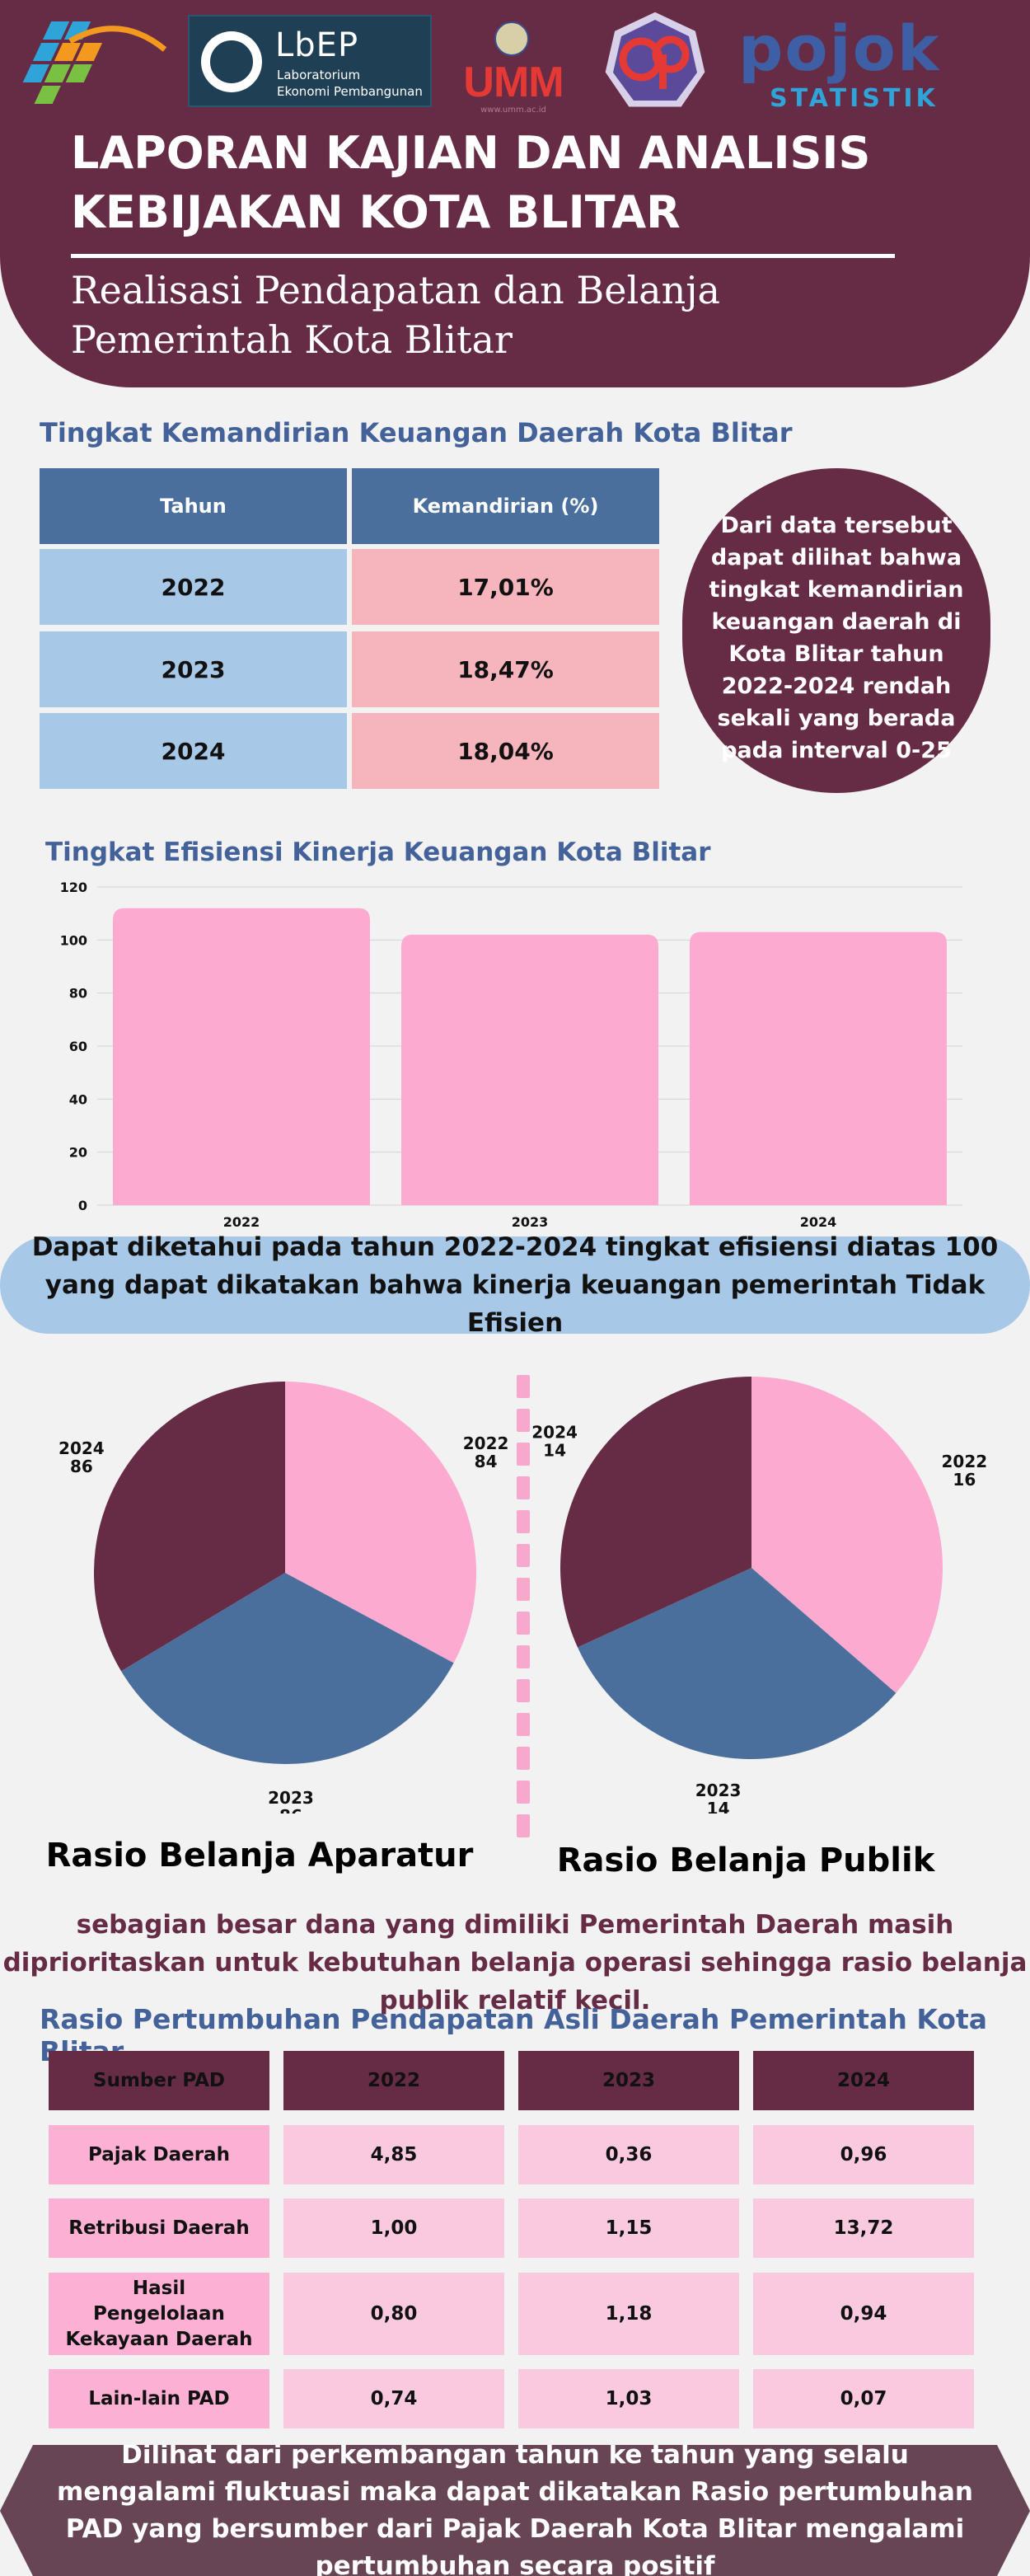 The image size is (1030, 2576). I want to click on pad-header-cell: 2024, so click(863, 2080).